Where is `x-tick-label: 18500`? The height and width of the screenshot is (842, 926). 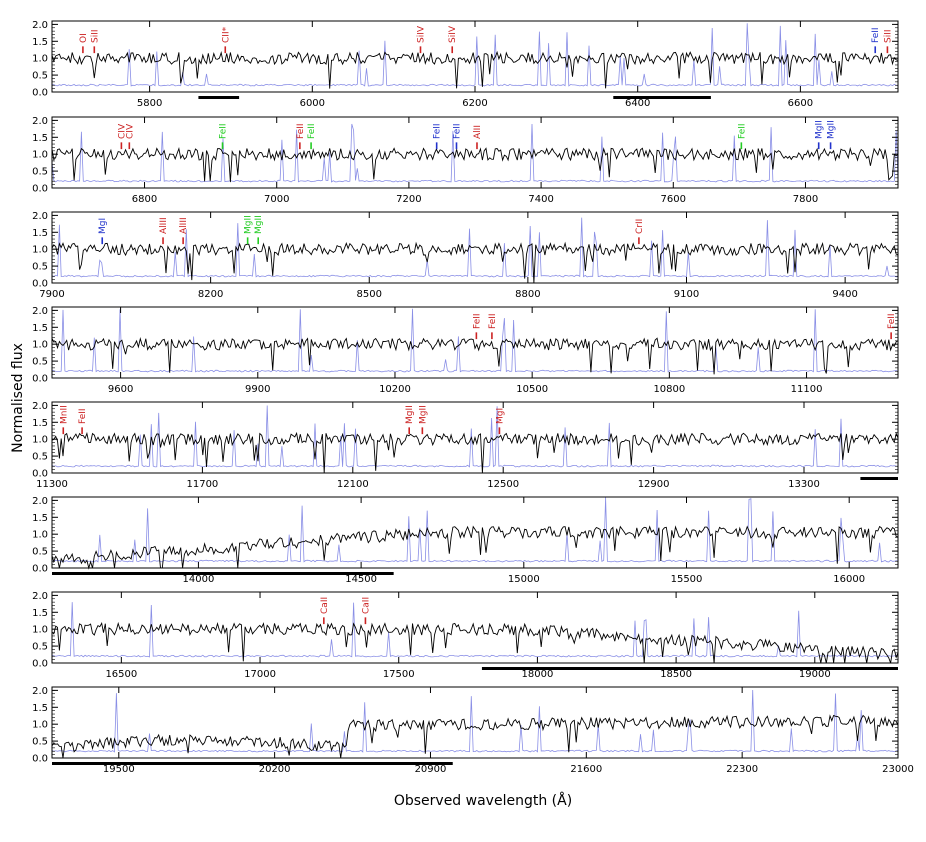
x-tick-label: 18500 is located at coordinates (676, 674).